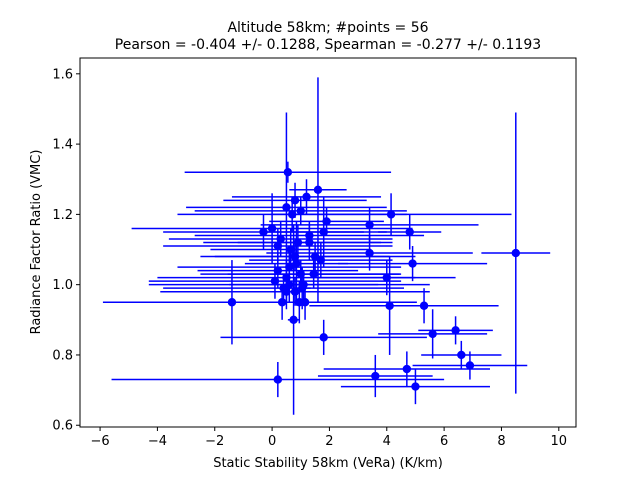 The height and width of the screenshot is (480, 640). Describe the element at coordinates (444, 441) in the screenshot. I see `x-tick-label: 6` at that location.